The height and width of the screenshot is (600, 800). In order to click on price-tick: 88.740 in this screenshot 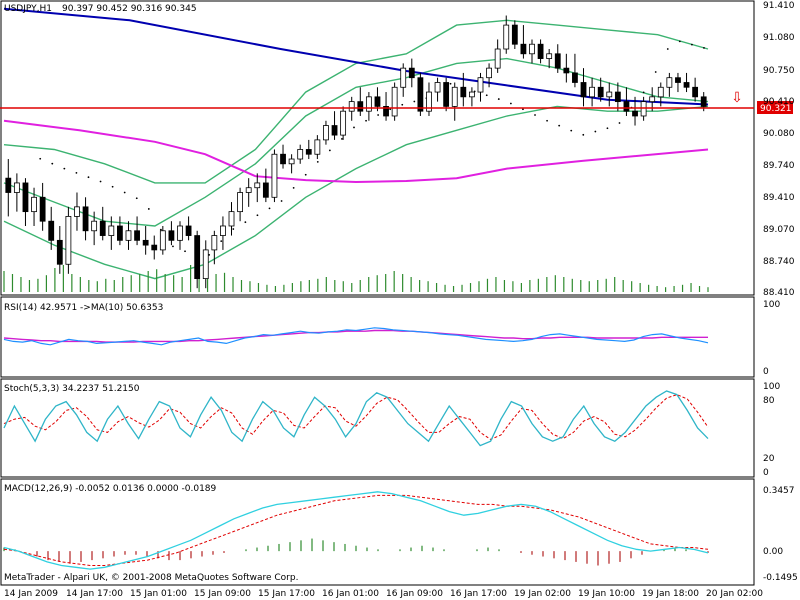, I will do `click(779, 262)`.